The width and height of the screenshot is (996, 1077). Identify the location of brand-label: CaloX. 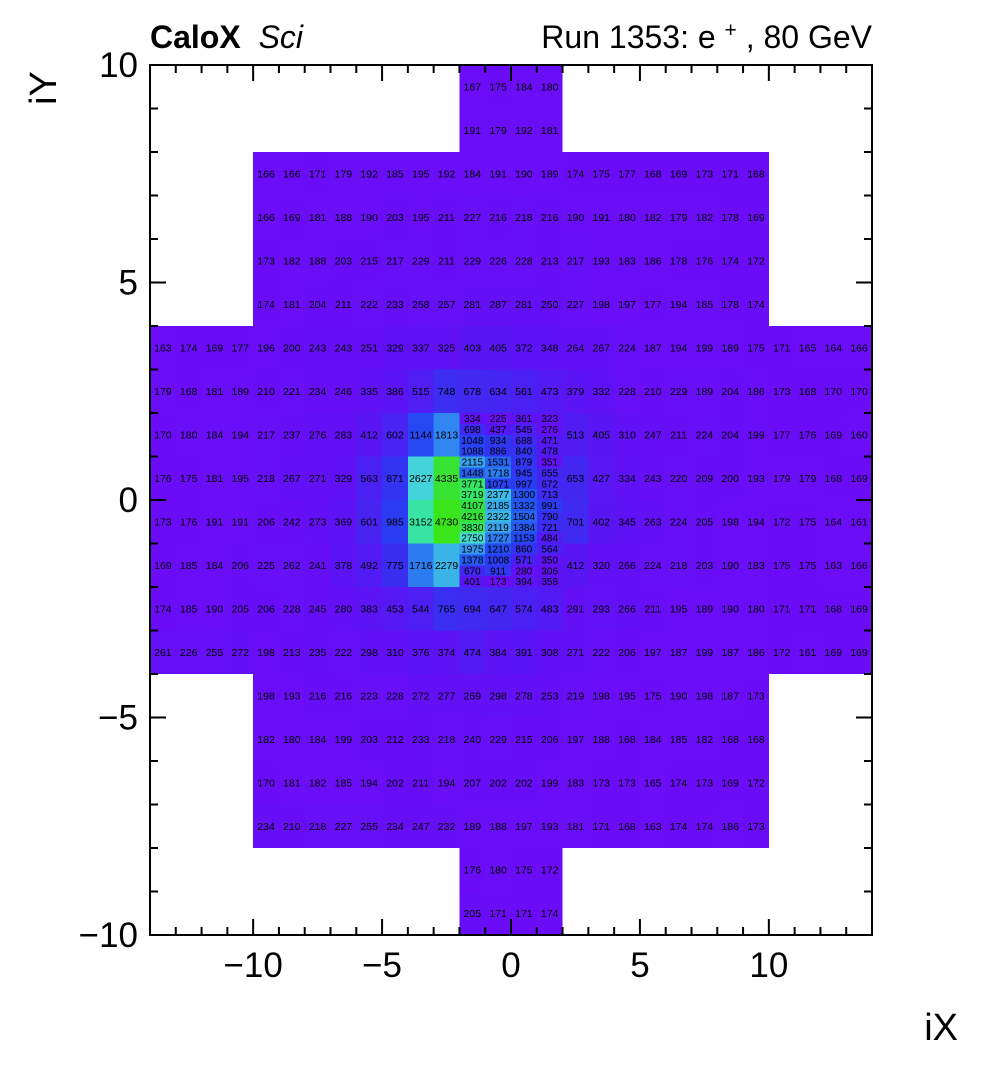
(195, 37).